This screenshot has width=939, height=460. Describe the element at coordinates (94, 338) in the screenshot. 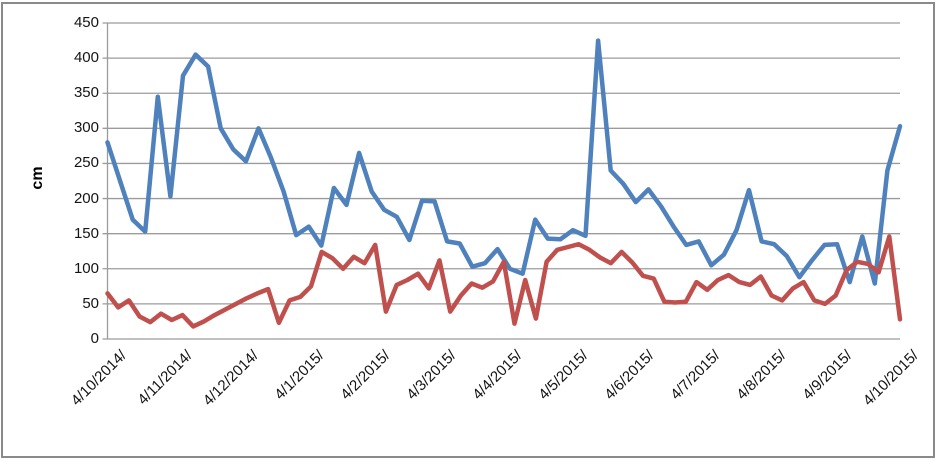

I see `y-tick-label: 0` at that location.